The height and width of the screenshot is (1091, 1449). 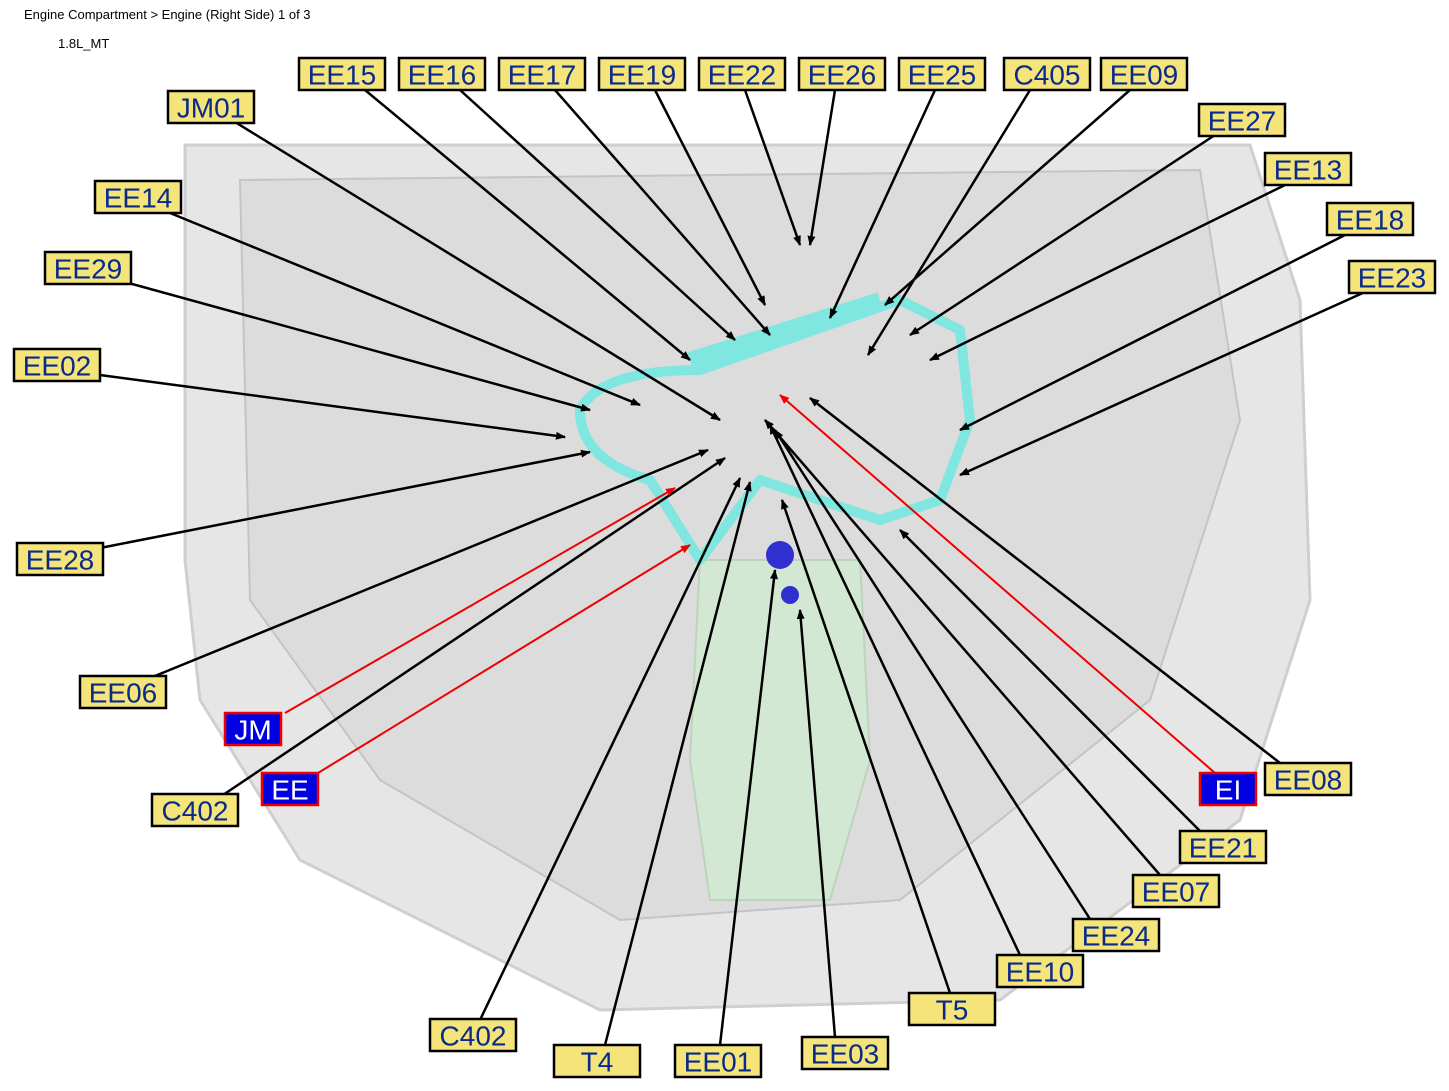 I want to click on connector-label: EE29, so click(x=88, y=269).